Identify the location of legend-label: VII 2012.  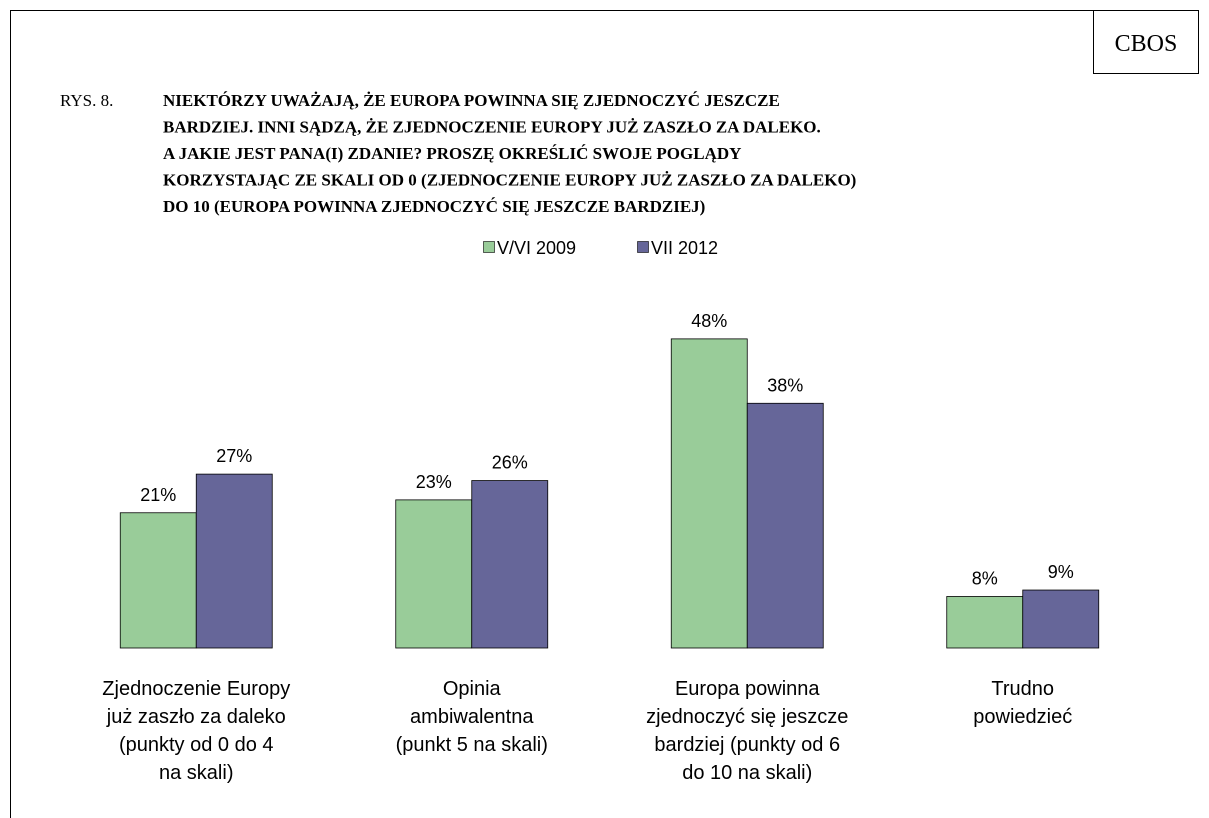
(684, 248).